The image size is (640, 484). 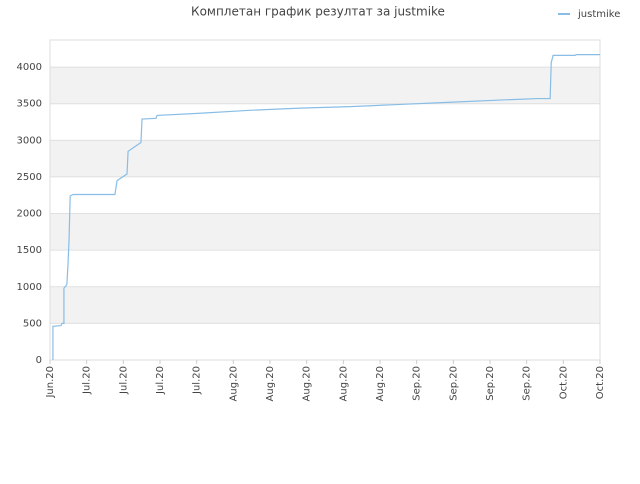 What do you see at coordinates (39, 360) in the screenshot?
I see `y-tick-label: 0` at bounding box center [39, 360].